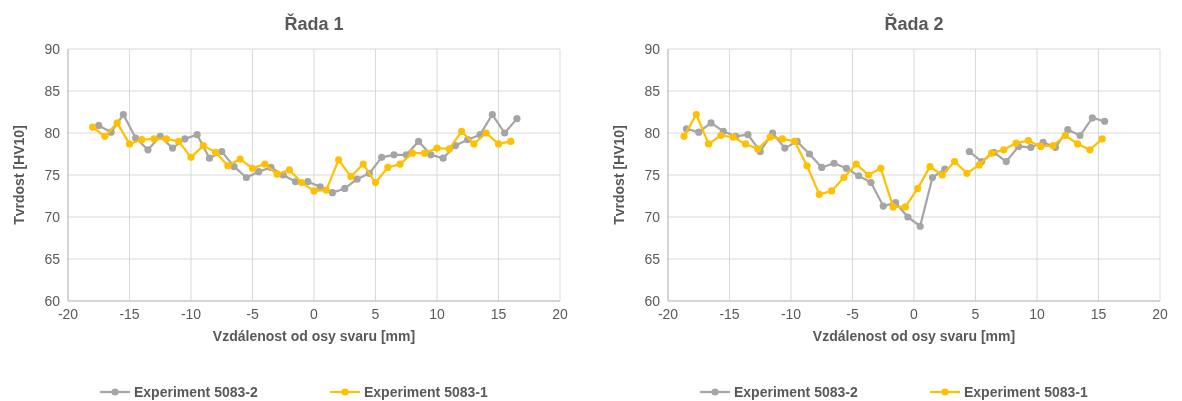 This screenshot has height=401, width=1182. I want to click on x-tick-label: -20, so click(68, 314).